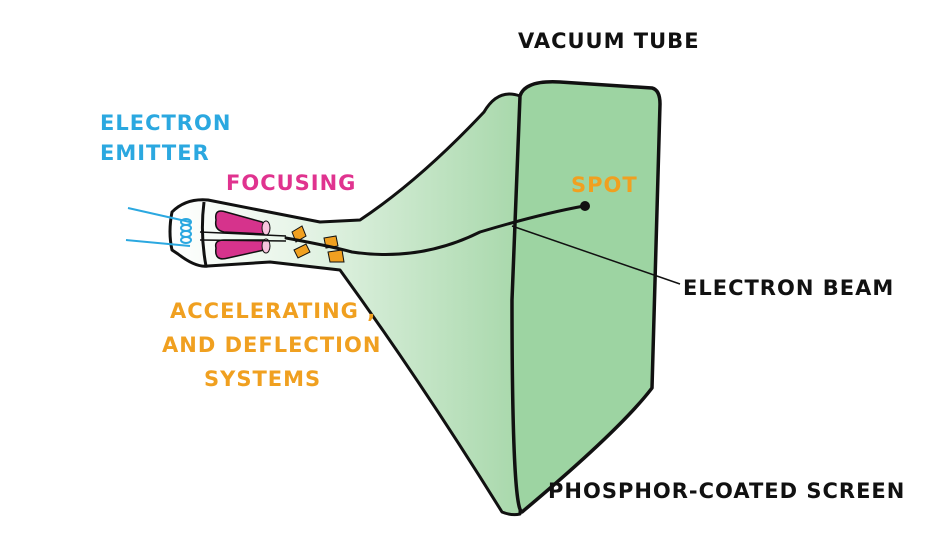  What do you see at coordinates (159, 215) in the screenshot?
I see `emitter-lead-top` at bounding box center [159, 215].